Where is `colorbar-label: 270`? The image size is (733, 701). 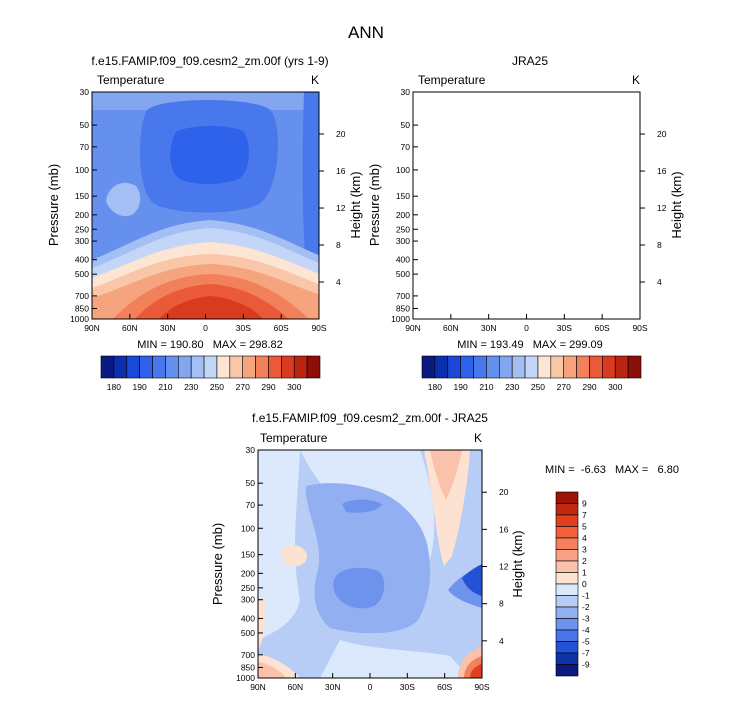 colorbar-label: 270 is located at coordinates (564, 387).